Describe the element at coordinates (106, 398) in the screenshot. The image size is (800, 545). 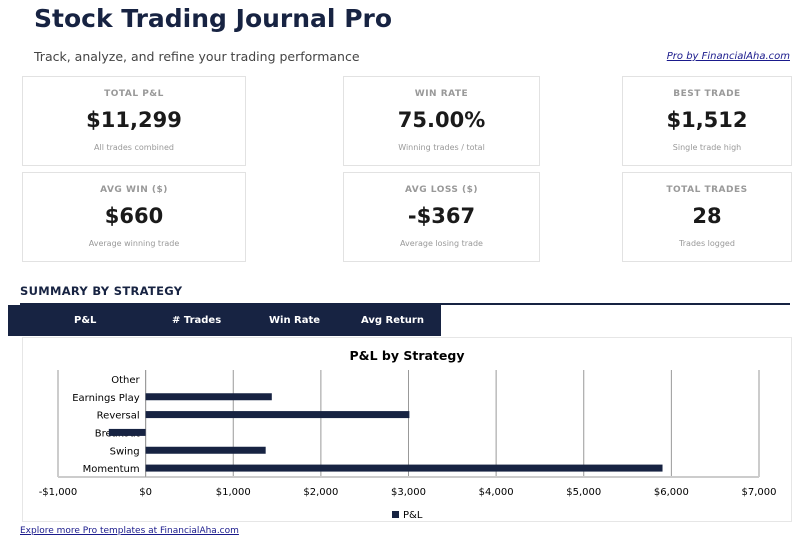
I see `y-category-label: Earnings Play` at that location.